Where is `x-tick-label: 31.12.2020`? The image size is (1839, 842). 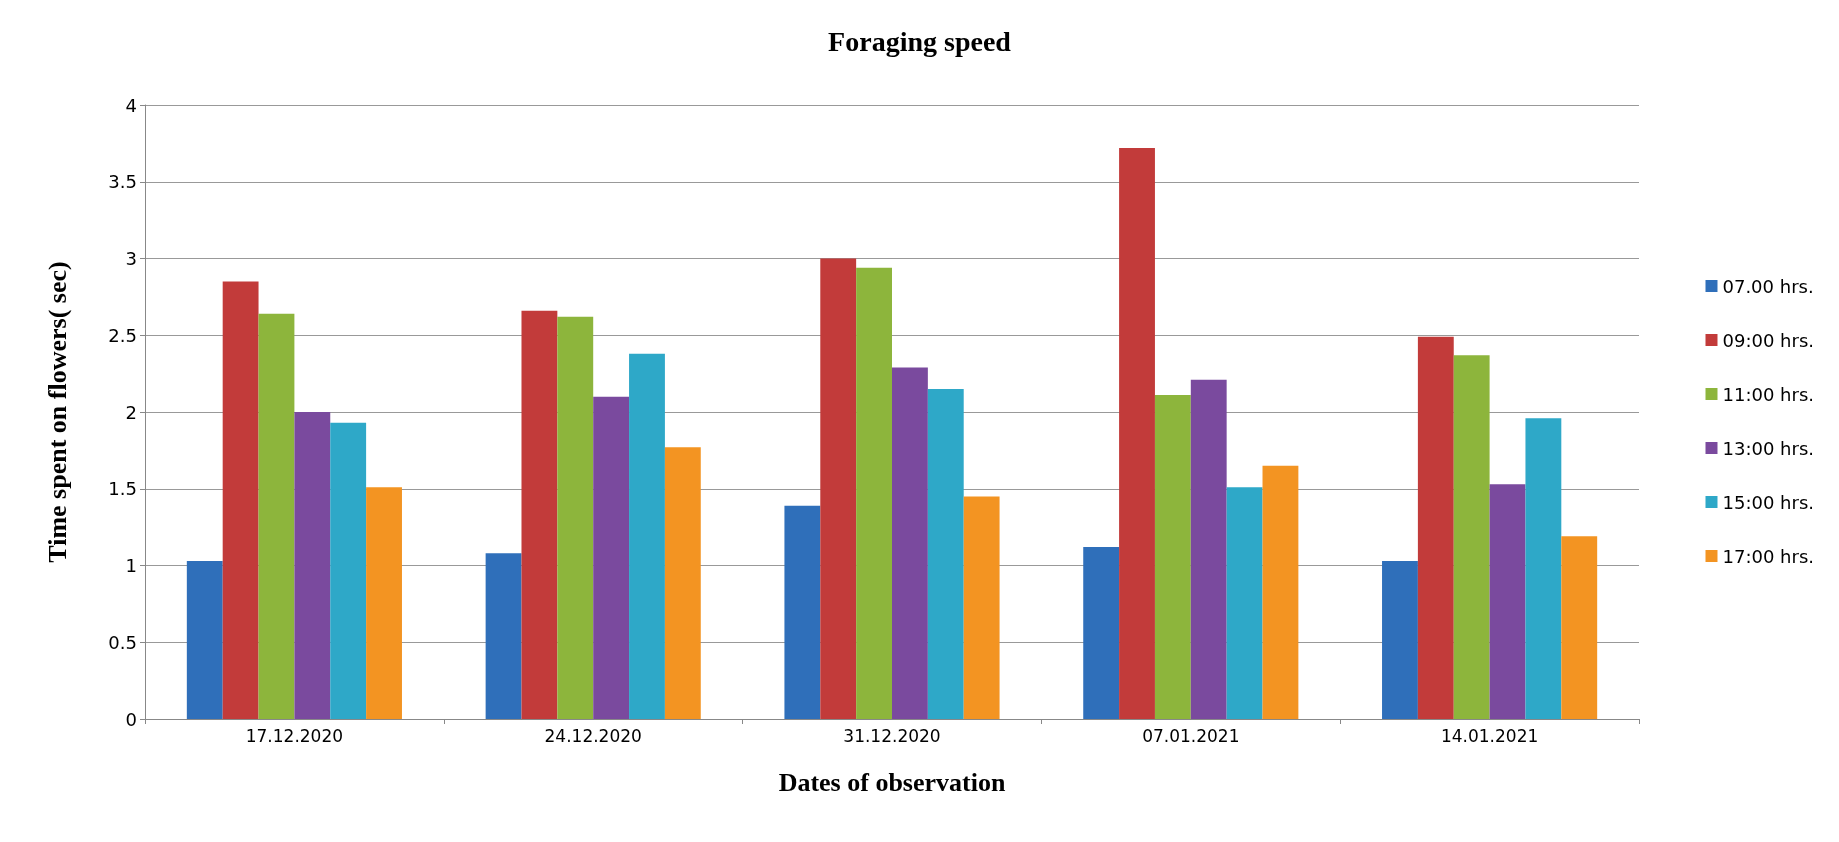
x-tick-label: 31.12.2020 is located at coordinates (892, 735).